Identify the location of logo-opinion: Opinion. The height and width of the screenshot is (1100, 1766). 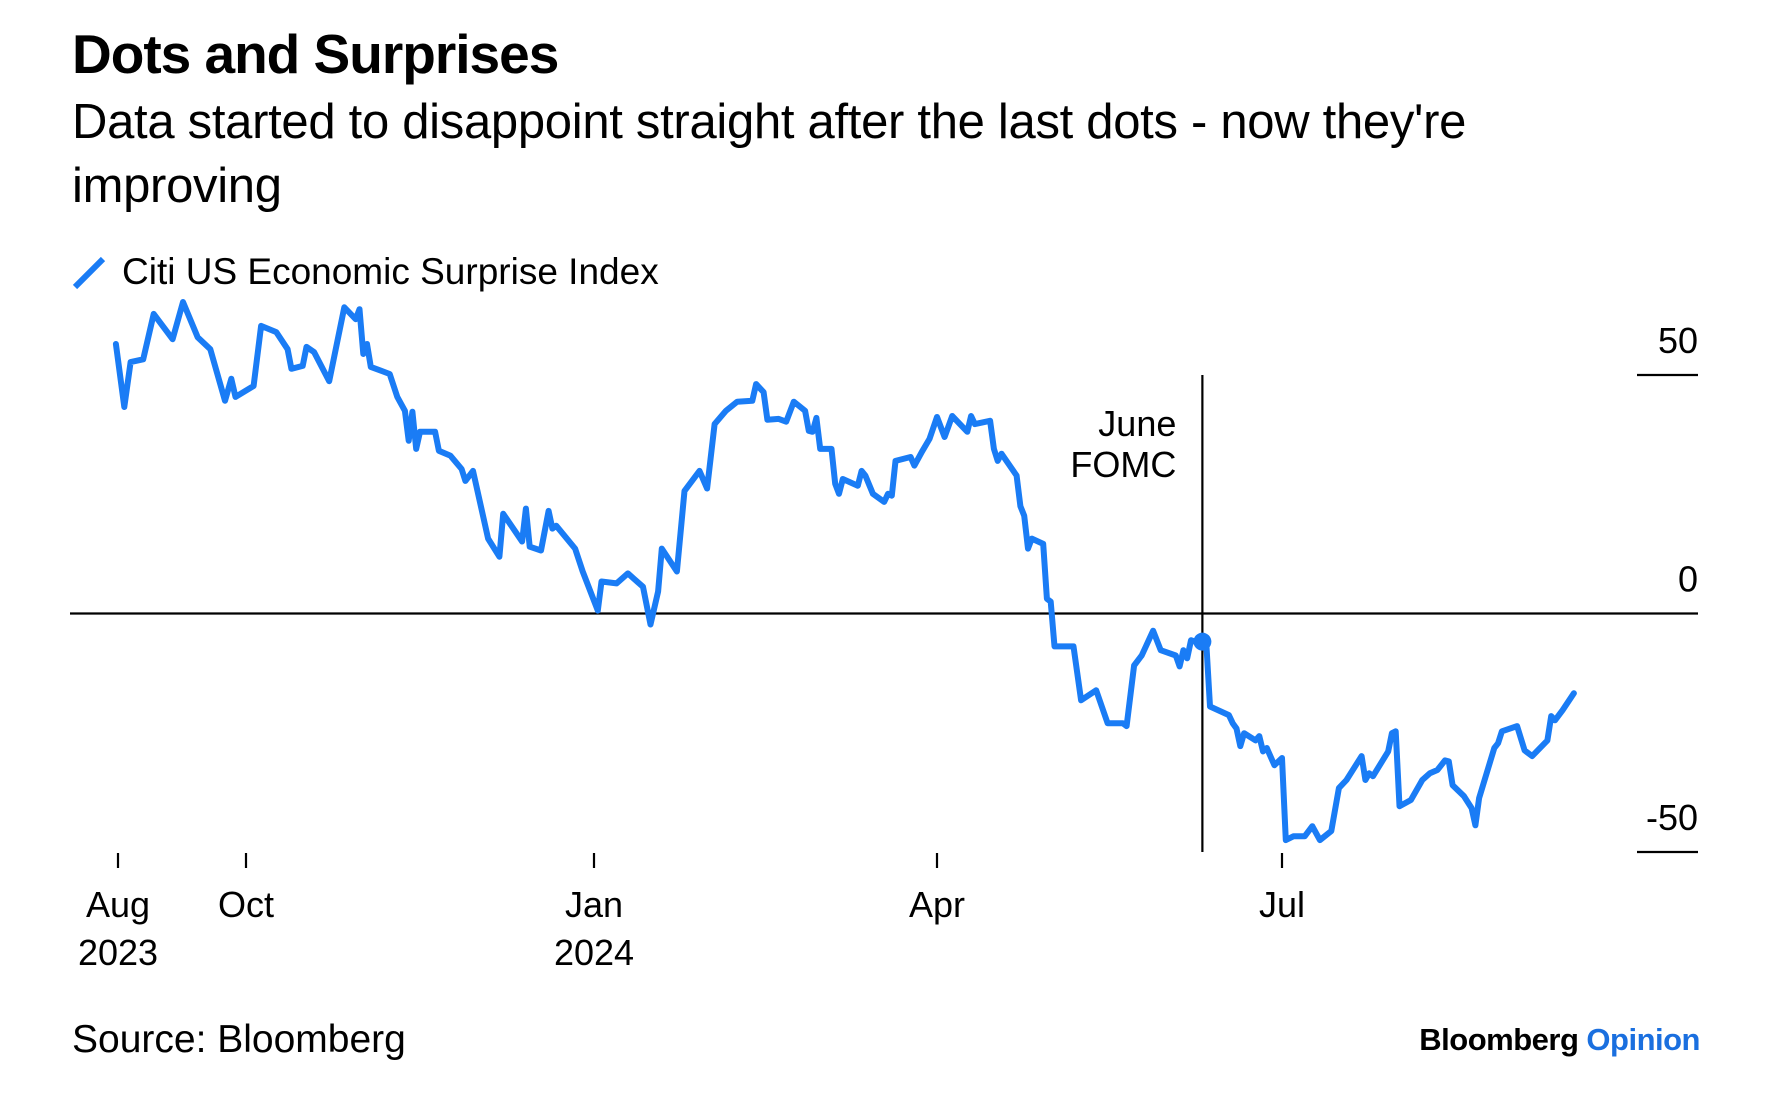
(1643, 1039).